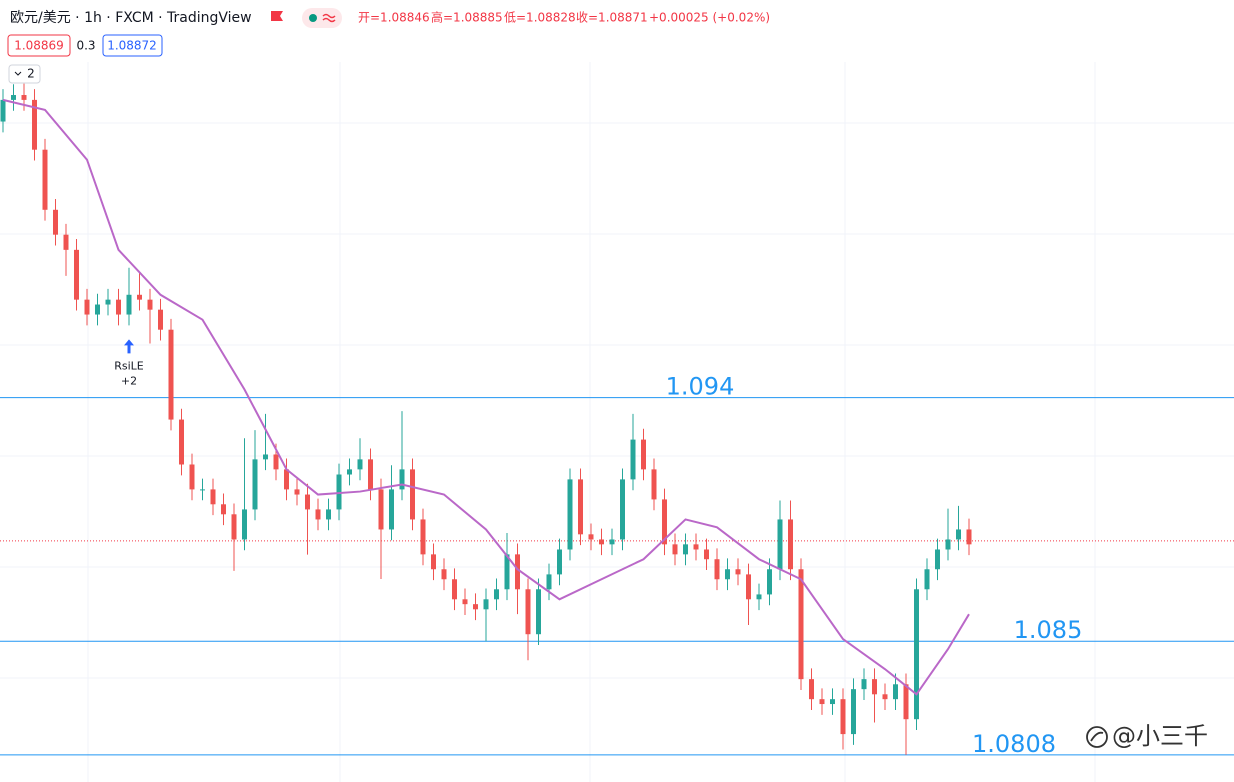  I want to click on signal-arrow, so click(129, 346).